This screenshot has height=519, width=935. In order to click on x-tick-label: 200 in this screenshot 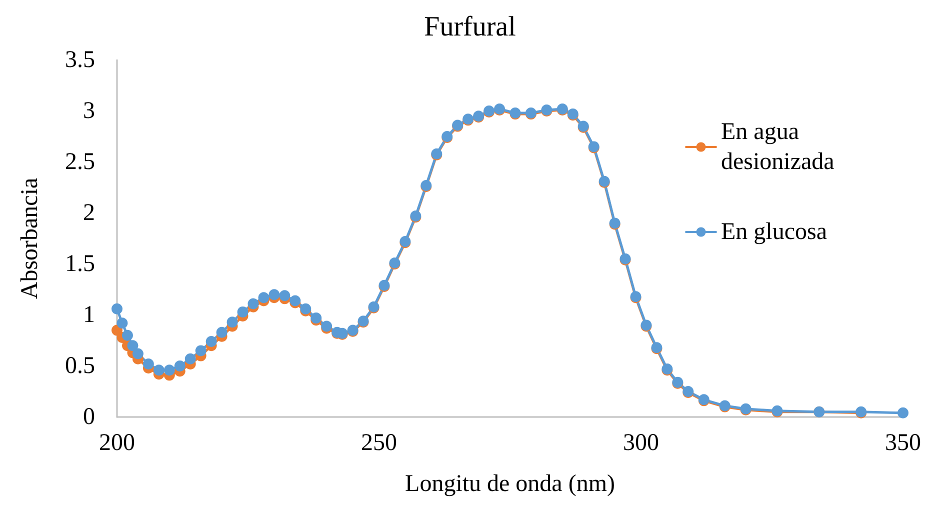, I will do `click(117, 443)`.